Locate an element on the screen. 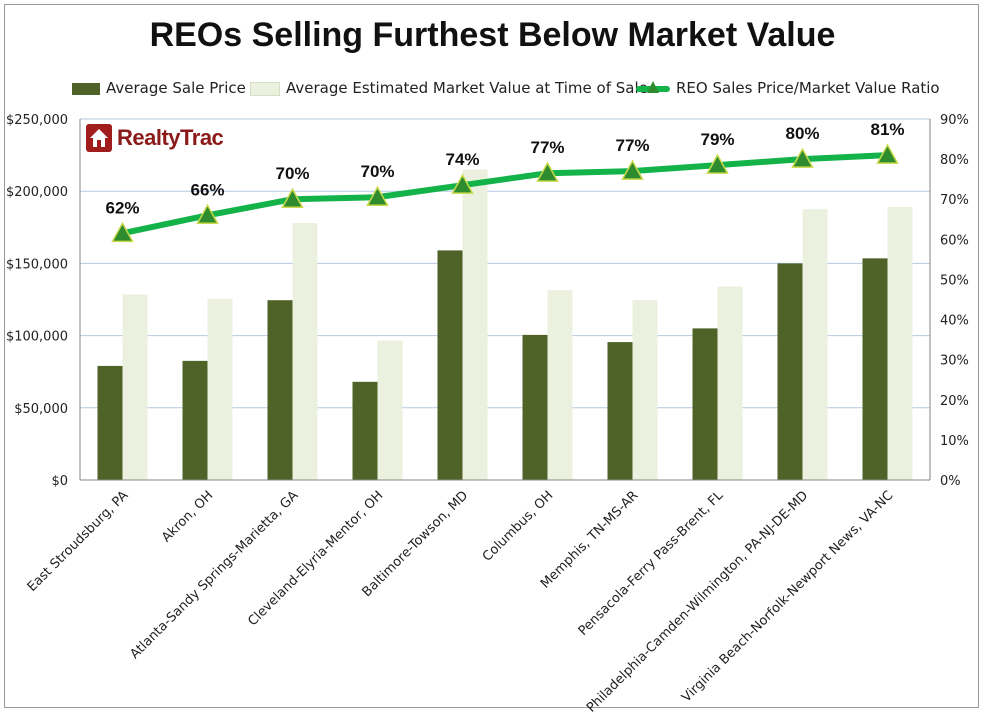  ratio-data-label: 66% is located at coordinates (207, 189).